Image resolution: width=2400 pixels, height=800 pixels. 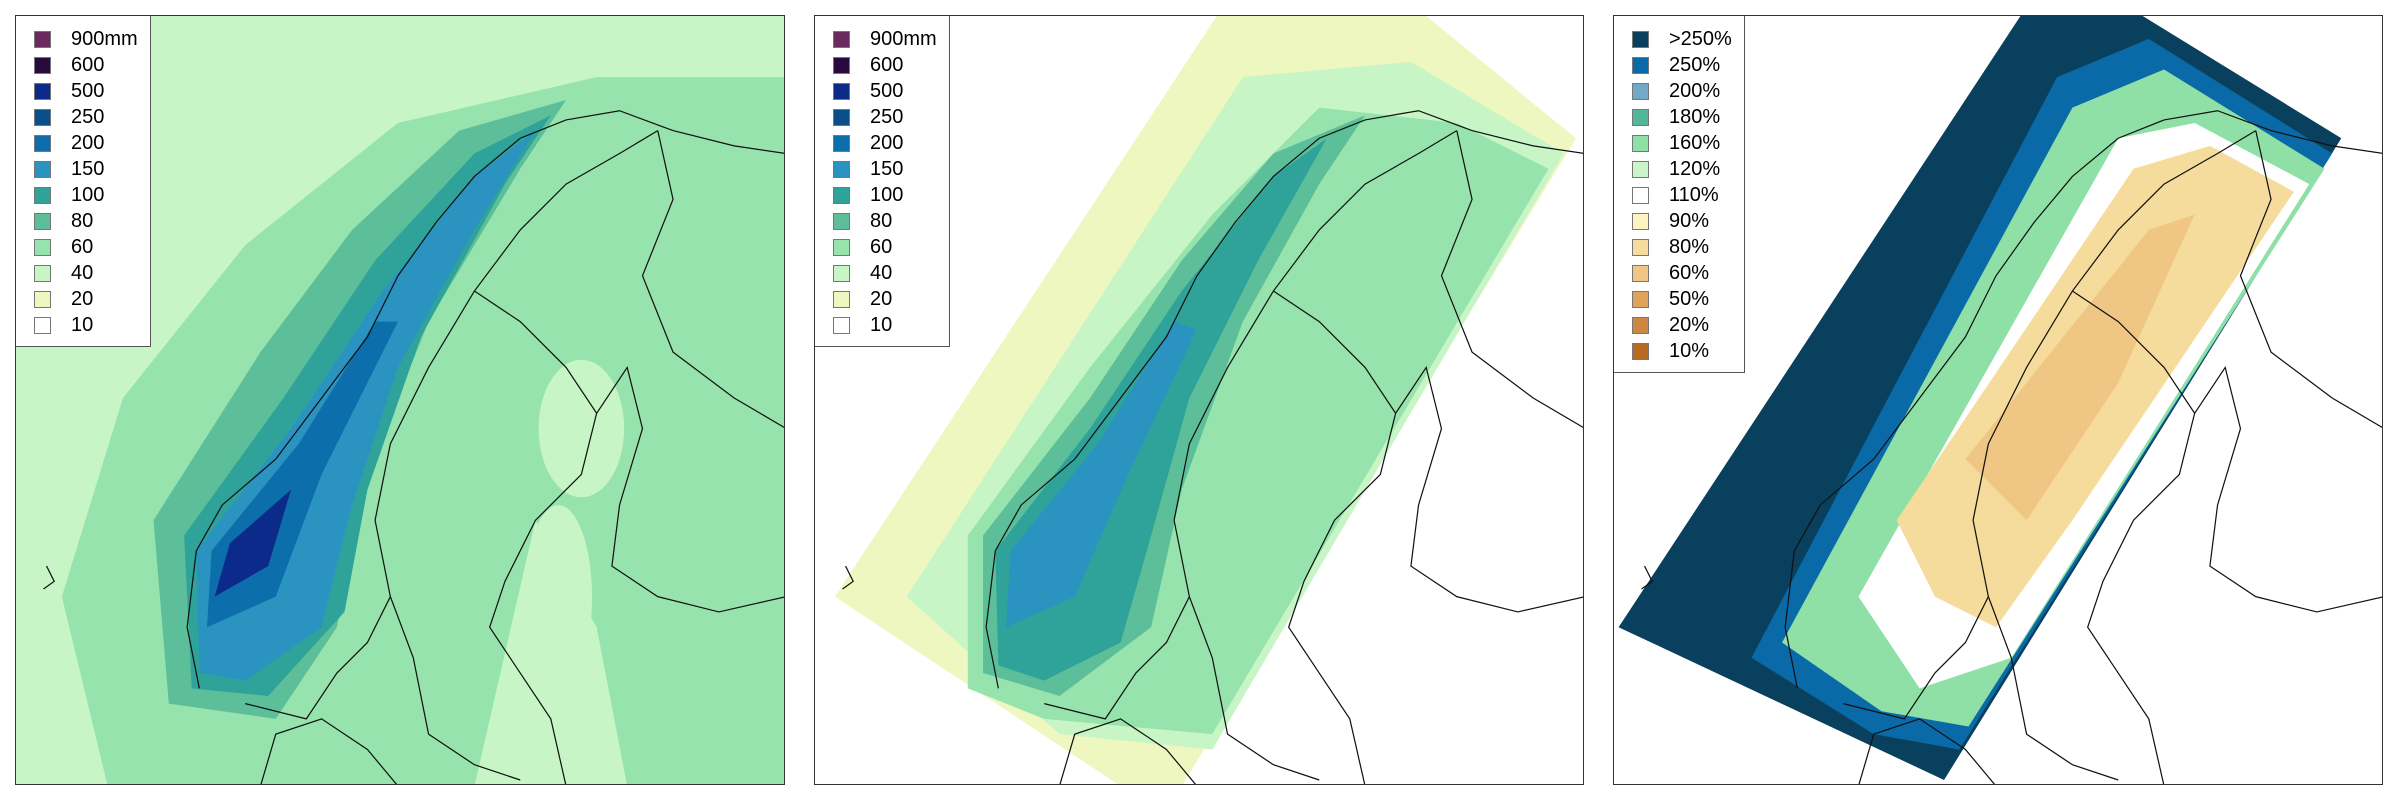 I want to click on legend-label: 80%, so click(x=1689, y=246).